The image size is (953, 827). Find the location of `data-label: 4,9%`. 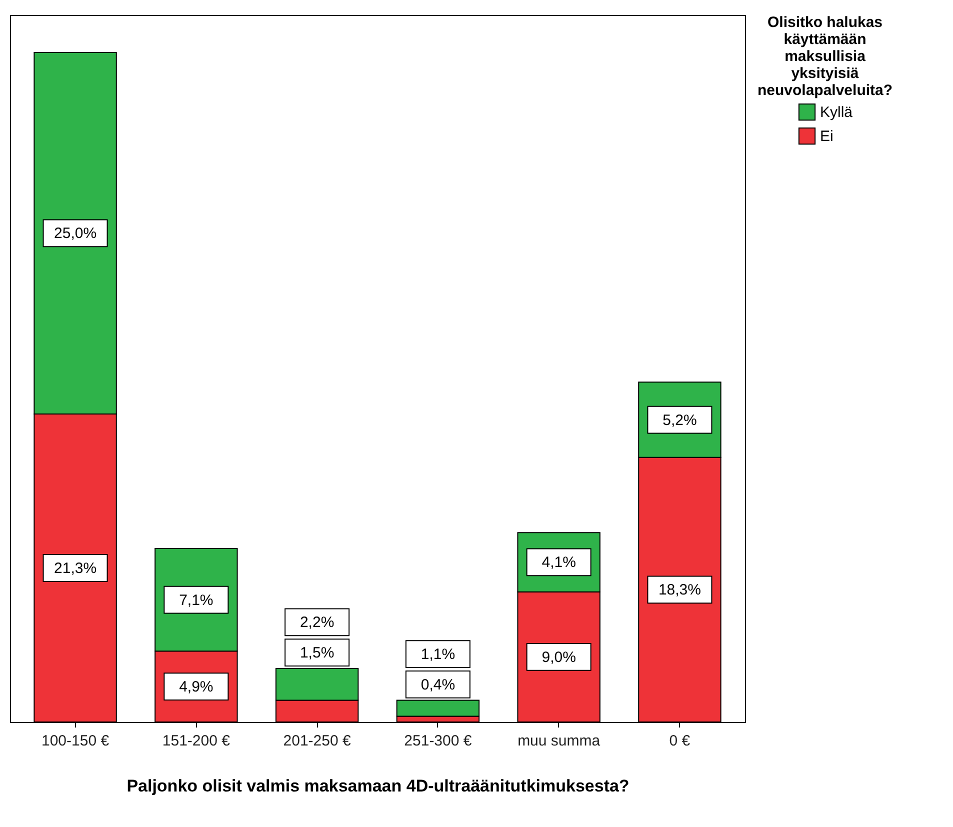

data-label: 4,9% is located at coordinates (196, 687).